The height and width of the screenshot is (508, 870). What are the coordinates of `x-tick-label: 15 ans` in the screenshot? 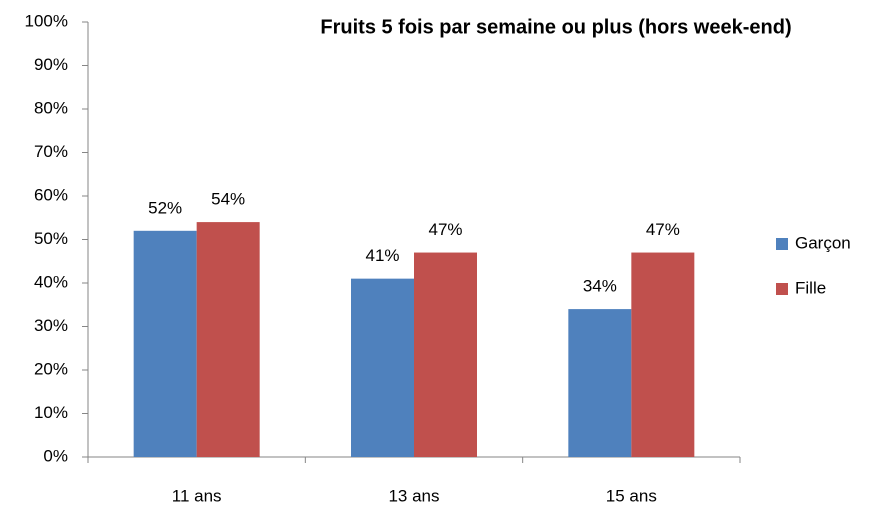 It's located at (631, 495).